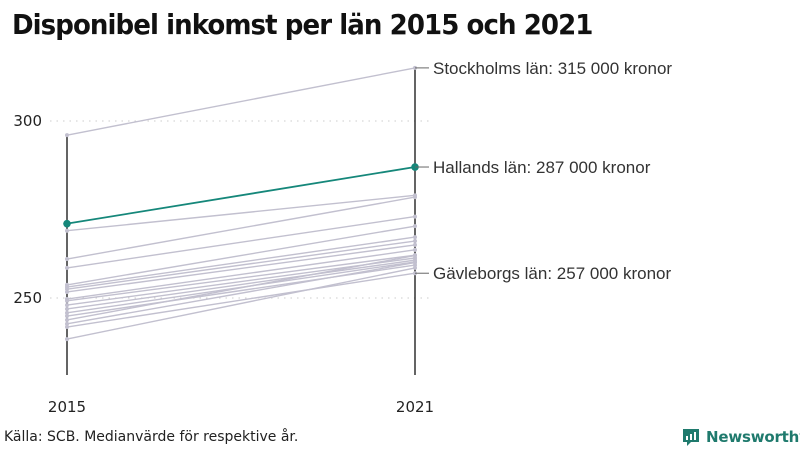  I want to click on series-line-län-4, so click(241, 228).